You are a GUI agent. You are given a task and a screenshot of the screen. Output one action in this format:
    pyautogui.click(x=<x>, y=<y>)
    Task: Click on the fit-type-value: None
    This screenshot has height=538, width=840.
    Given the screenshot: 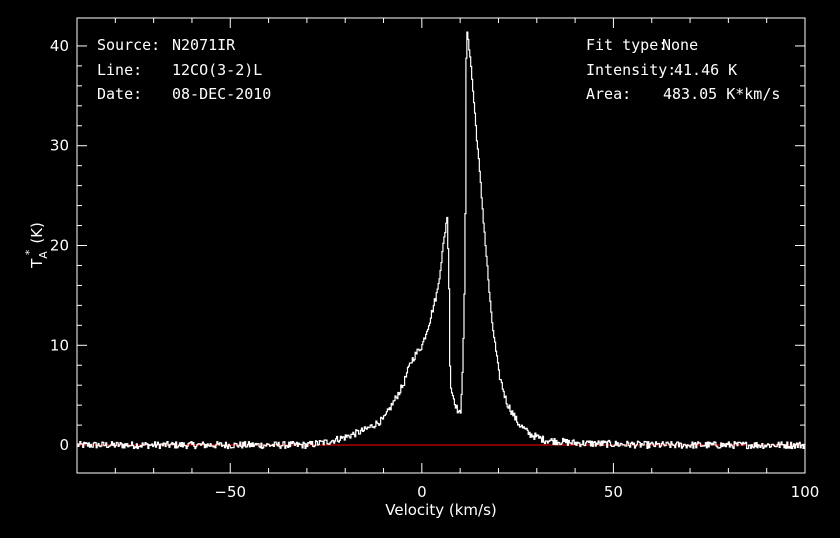 What is the action you would take?
    pyautogui.click(x=680, y=45)
    